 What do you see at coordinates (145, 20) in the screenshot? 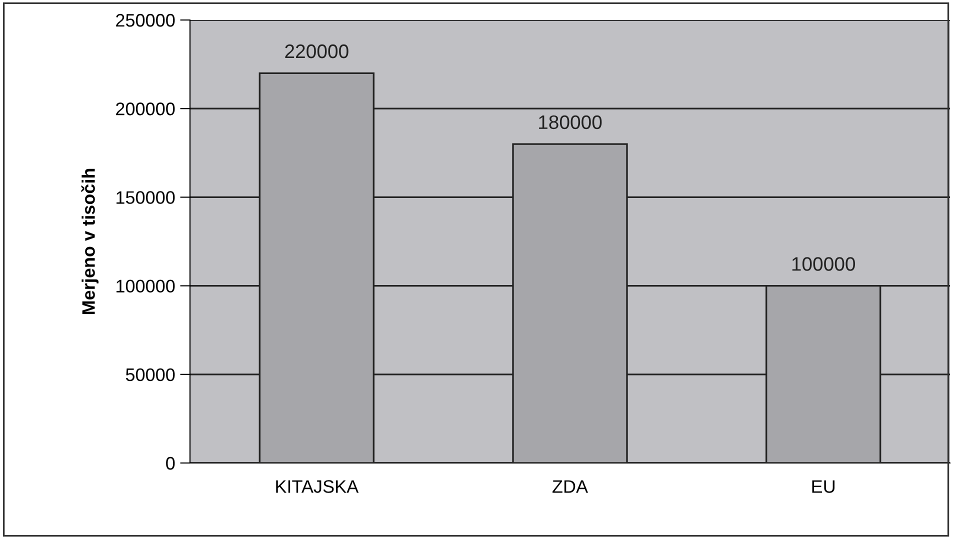
I see `y-tick-label: 250000` at bounding box center [145, 20].